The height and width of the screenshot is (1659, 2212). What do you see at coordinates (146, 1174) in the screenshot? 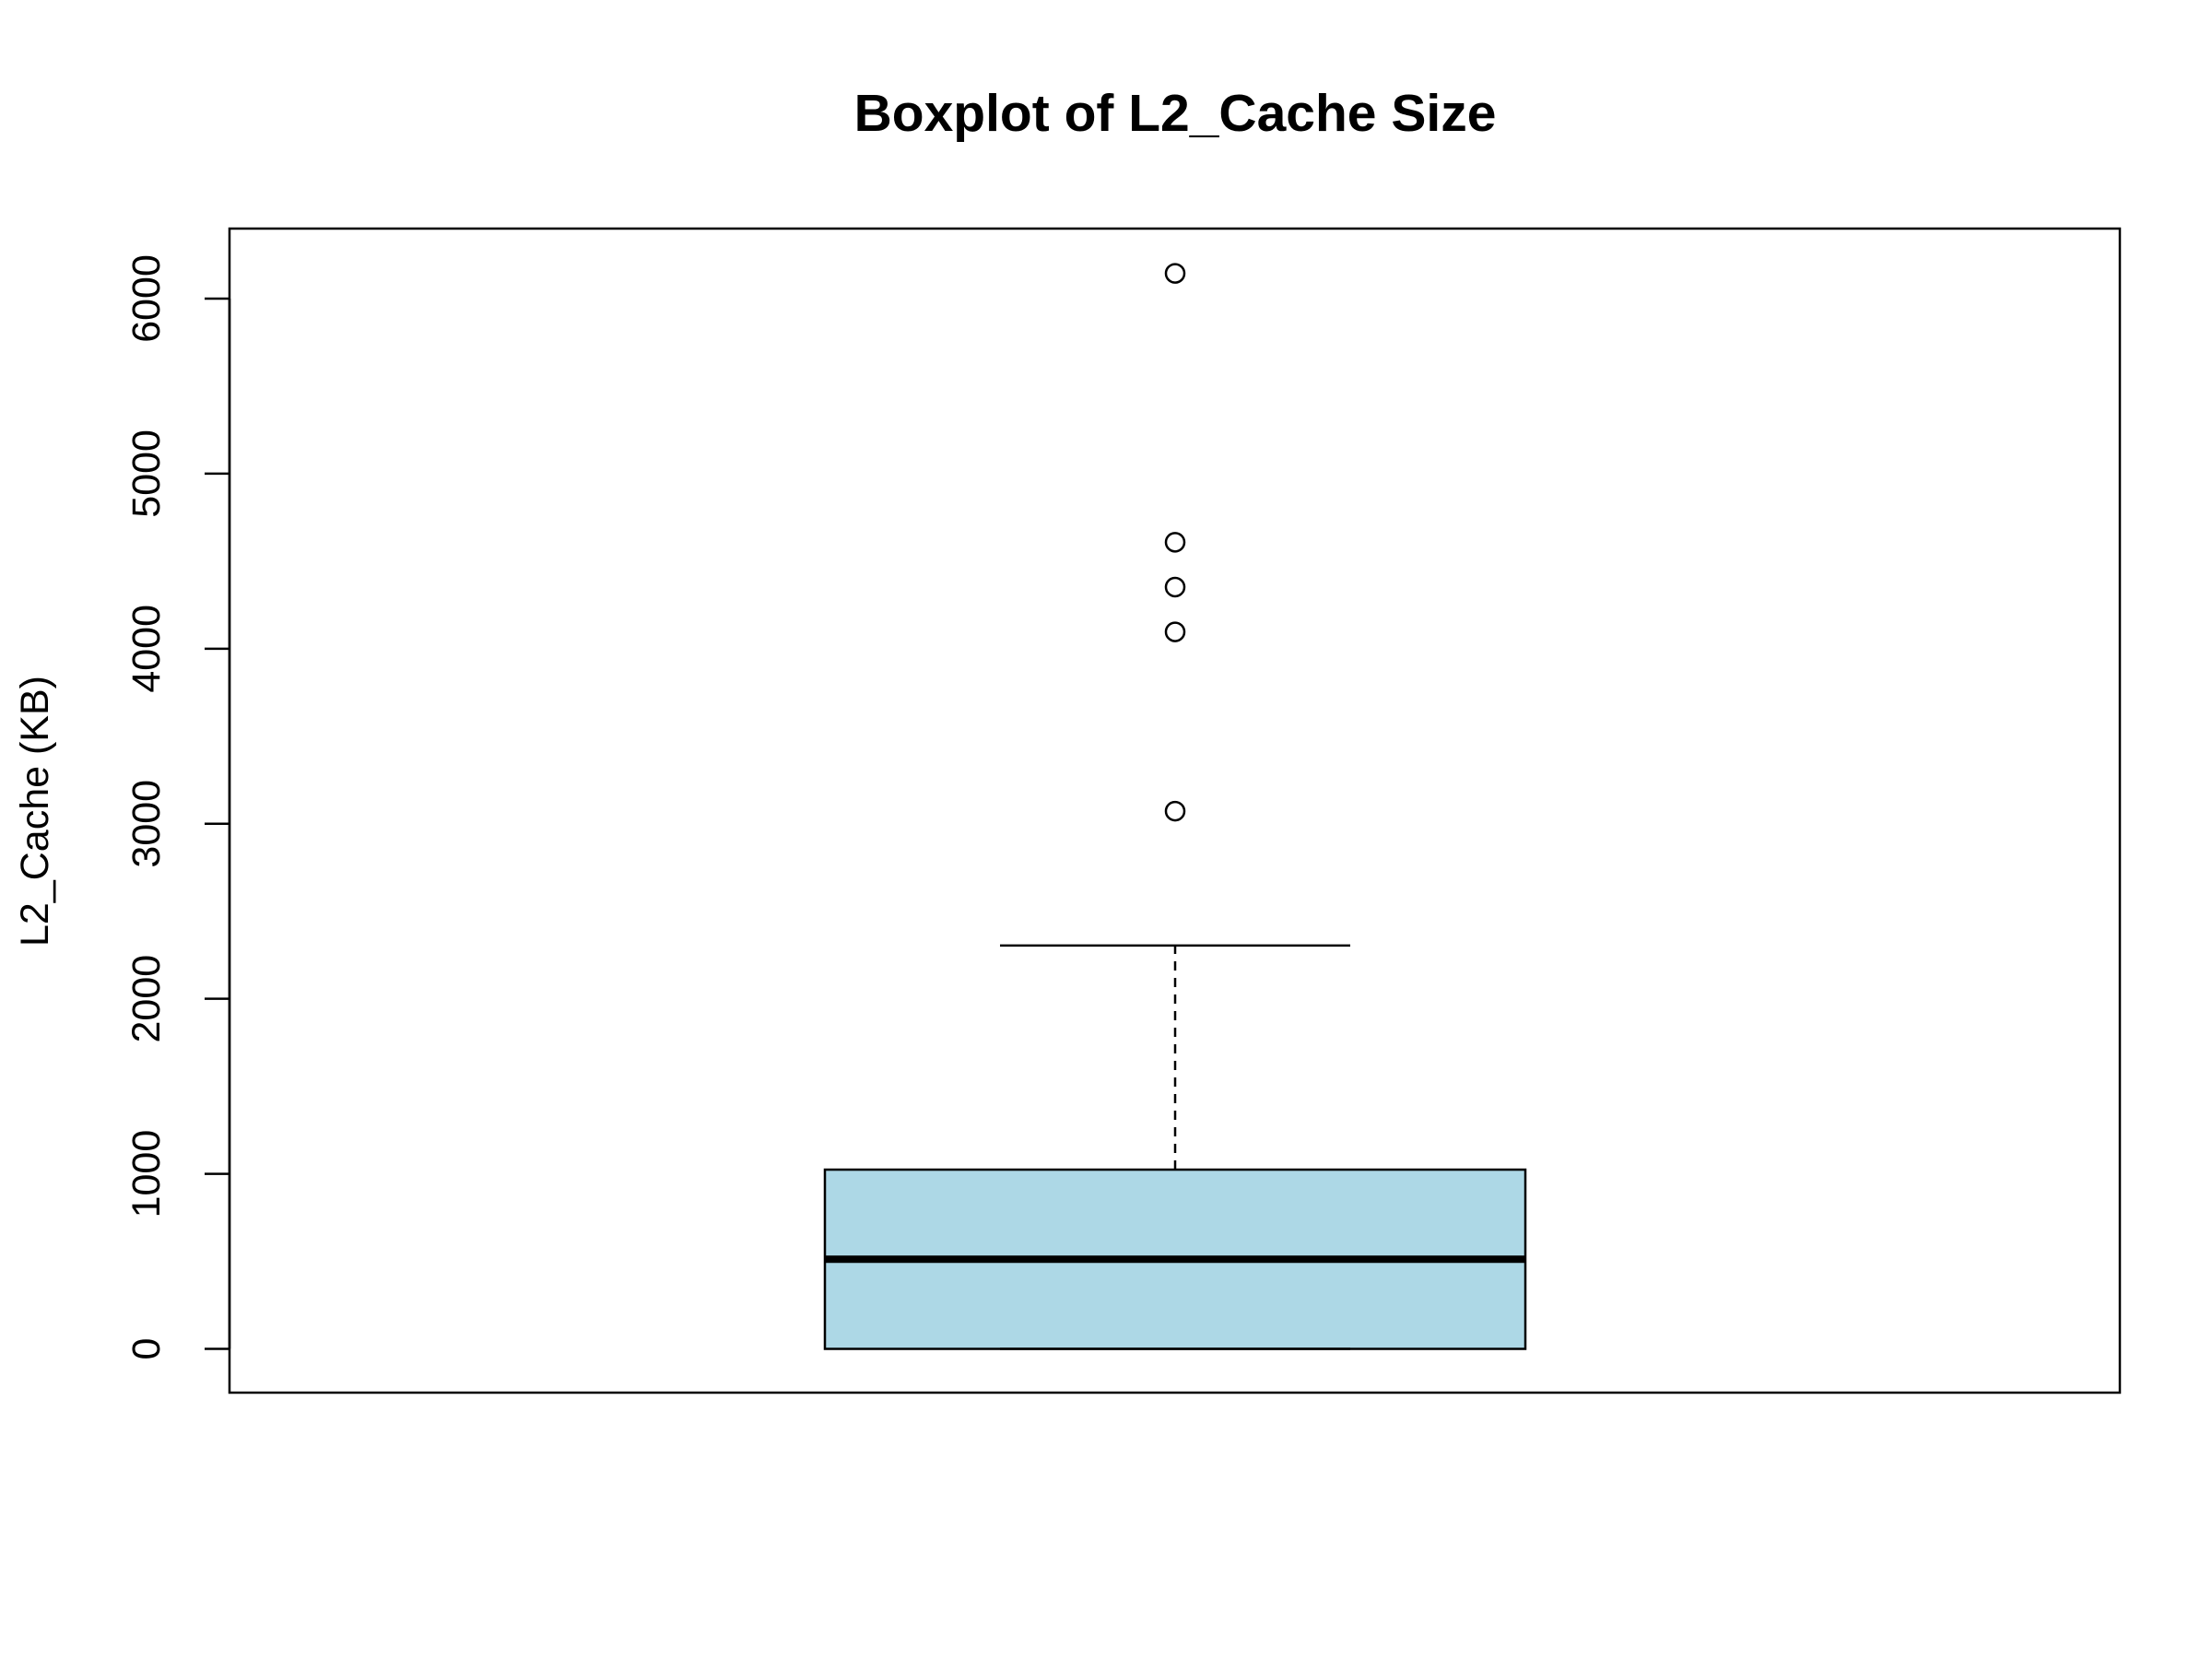
I see `y-tick-label: 1000` at bounding box center [146, 1174].